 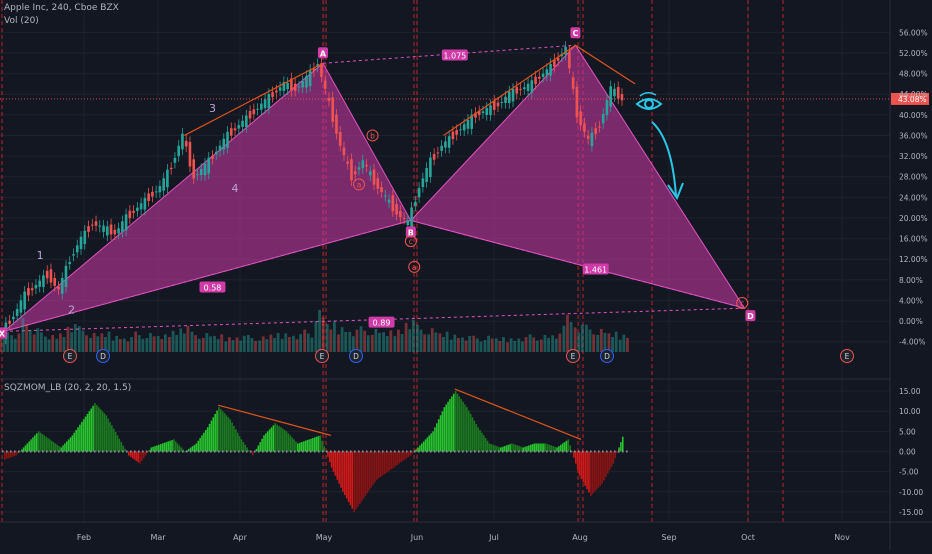 What do you see at coordinates (40, 255) in the screenshot?
I see `wave-label: 1` at bounding box center [40, 255].